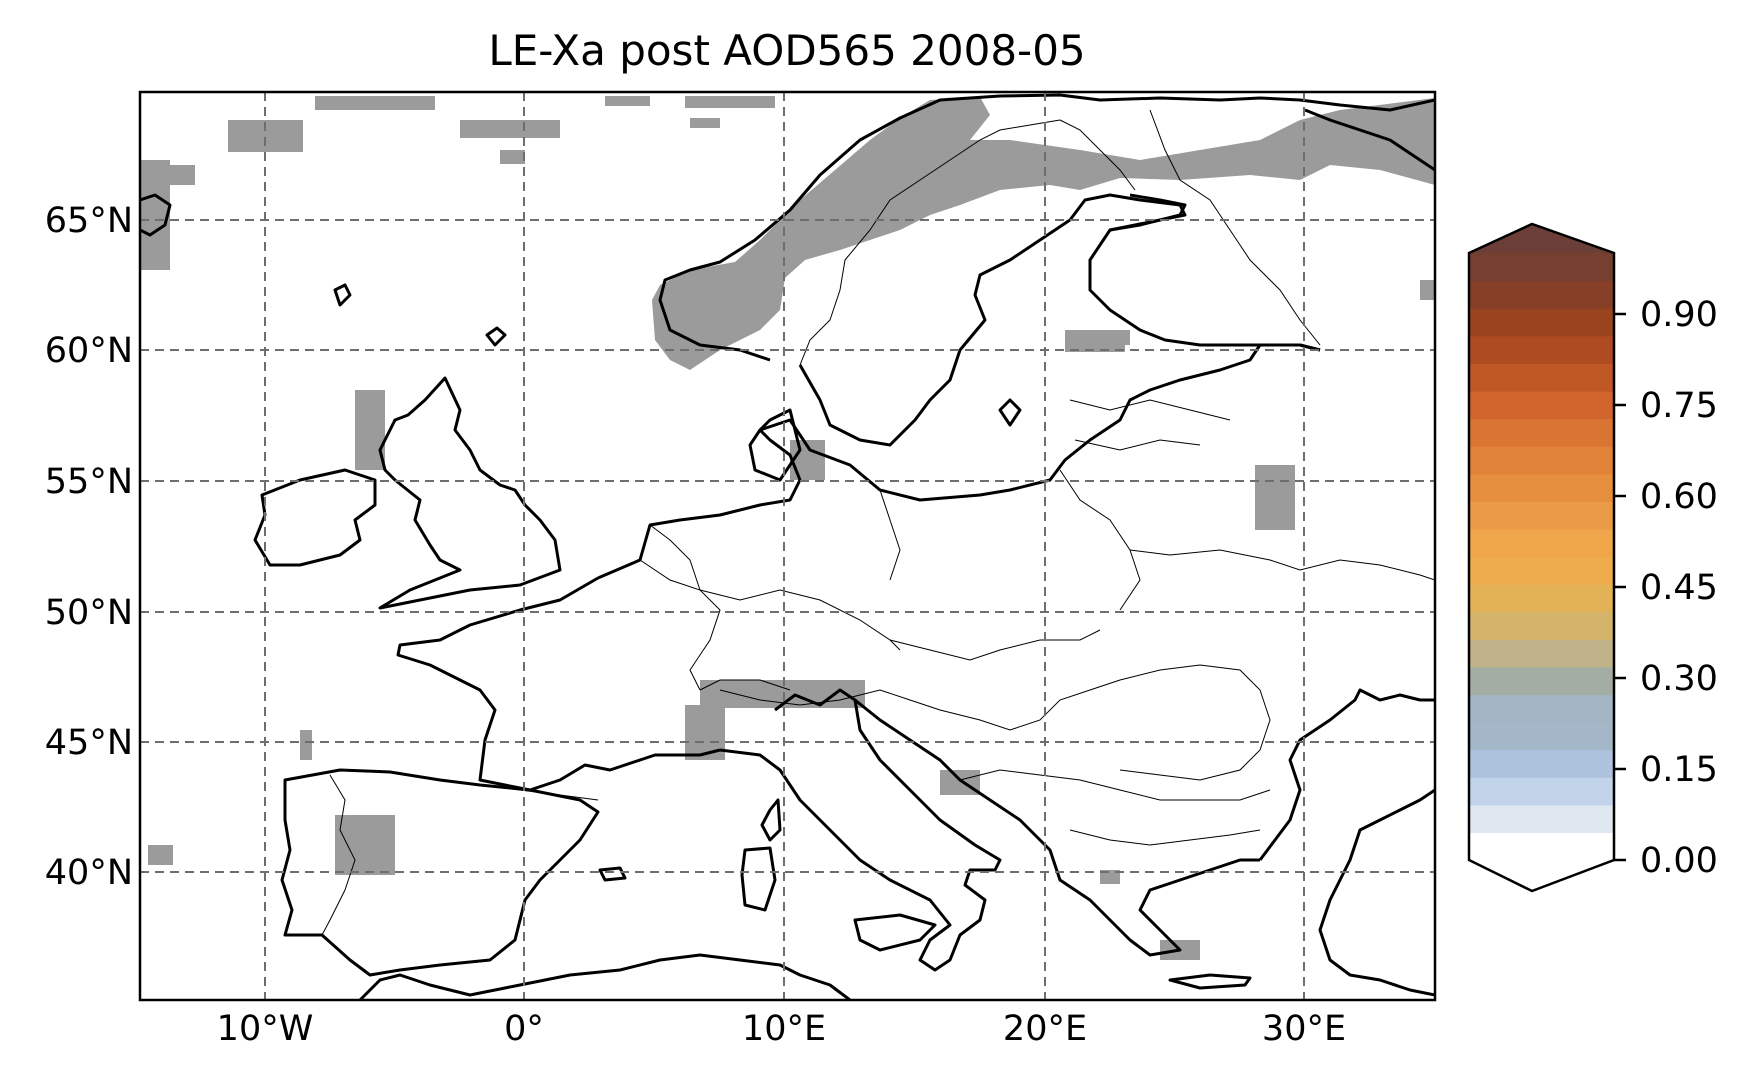 This screenshot has width=1762, height=1077. Describe the element at coordinates (156, 215) in the screenshot. I see `coastline-iceland` at that location.